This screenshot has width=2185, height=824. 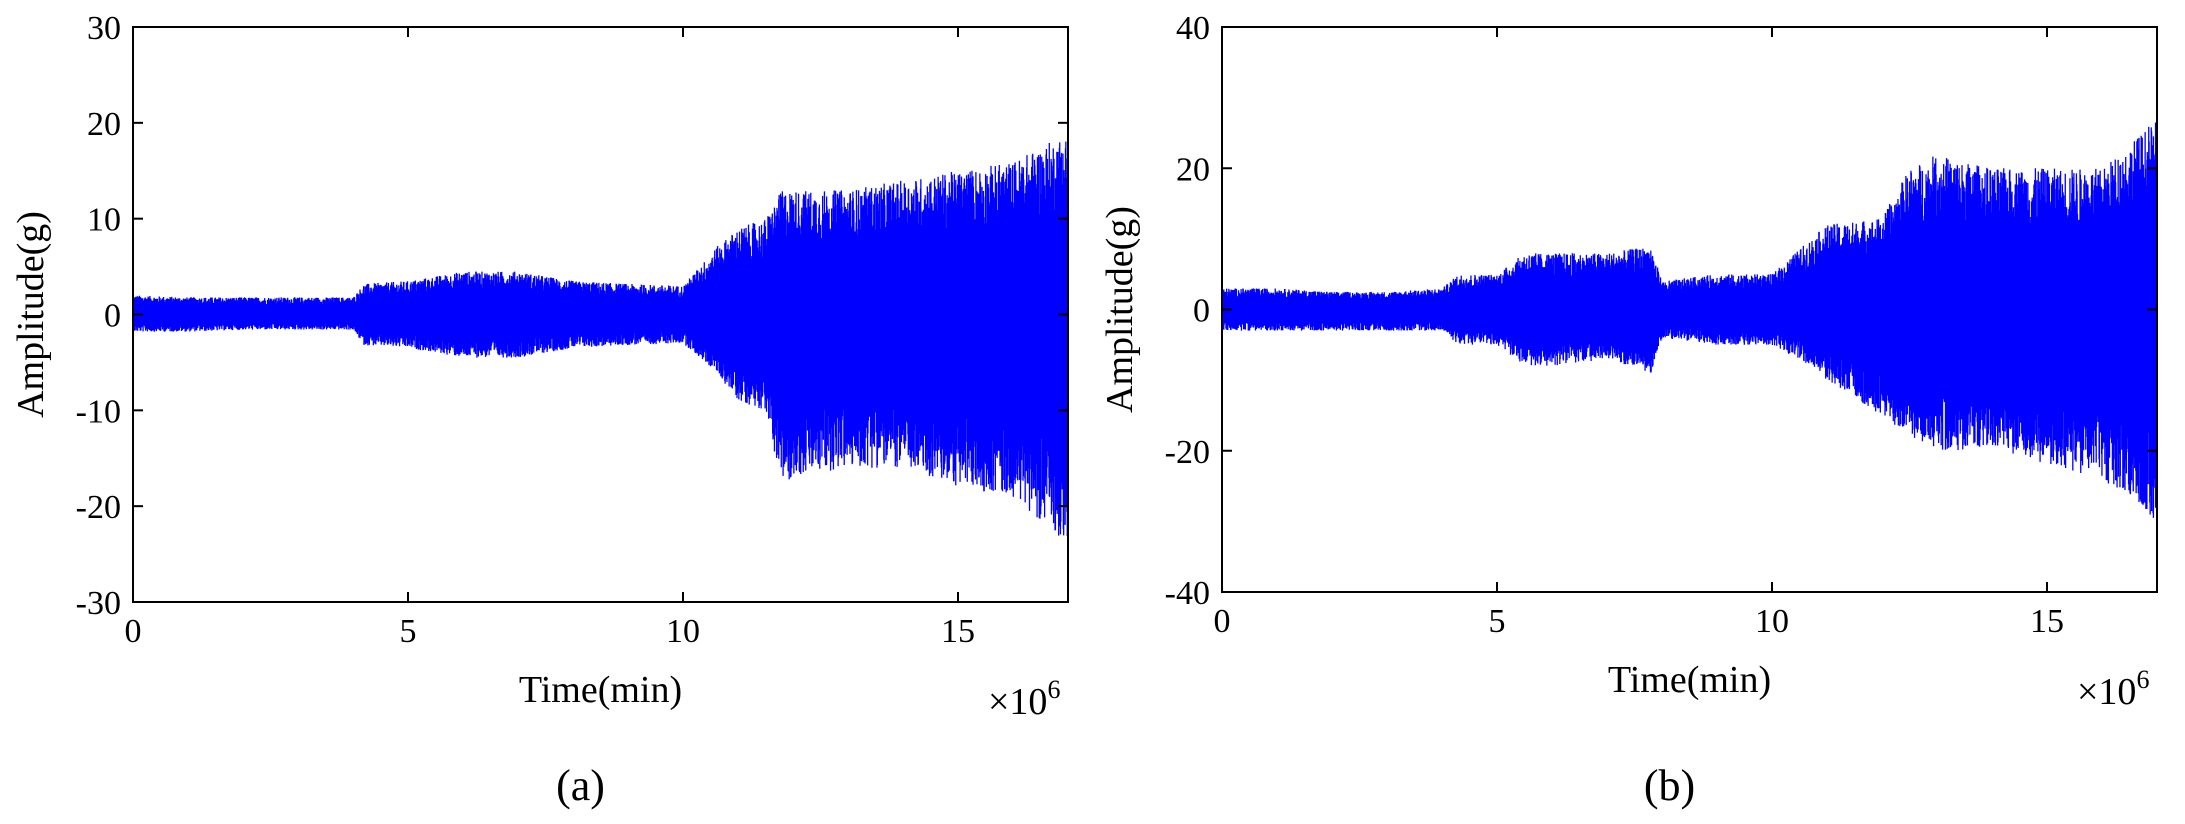 What do you see at coordinates (98, 603) in the screenshot?
I see `y-tick-label-a: -30` at bounding box center [98, 603].